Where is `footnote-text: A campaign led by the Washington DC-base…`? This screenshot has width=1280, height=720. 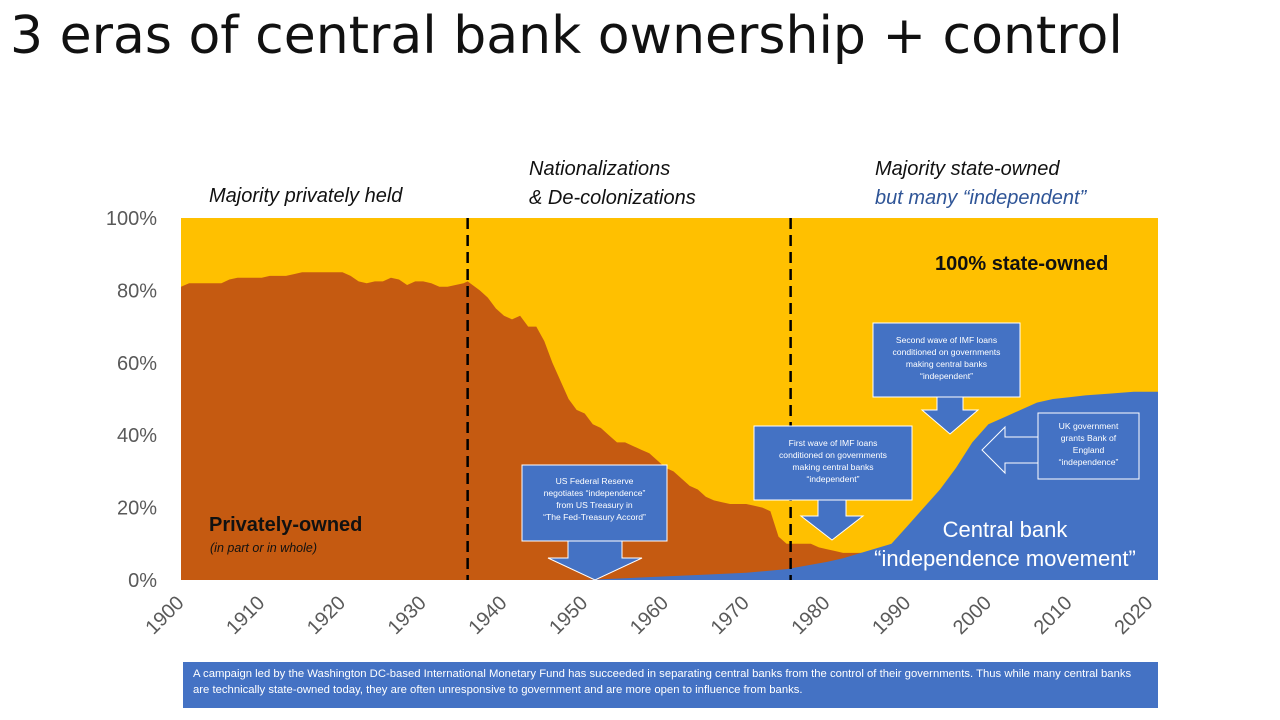
footnote-text: A campaign led by the Washington DC-base… is located at coordinates (662, 682).